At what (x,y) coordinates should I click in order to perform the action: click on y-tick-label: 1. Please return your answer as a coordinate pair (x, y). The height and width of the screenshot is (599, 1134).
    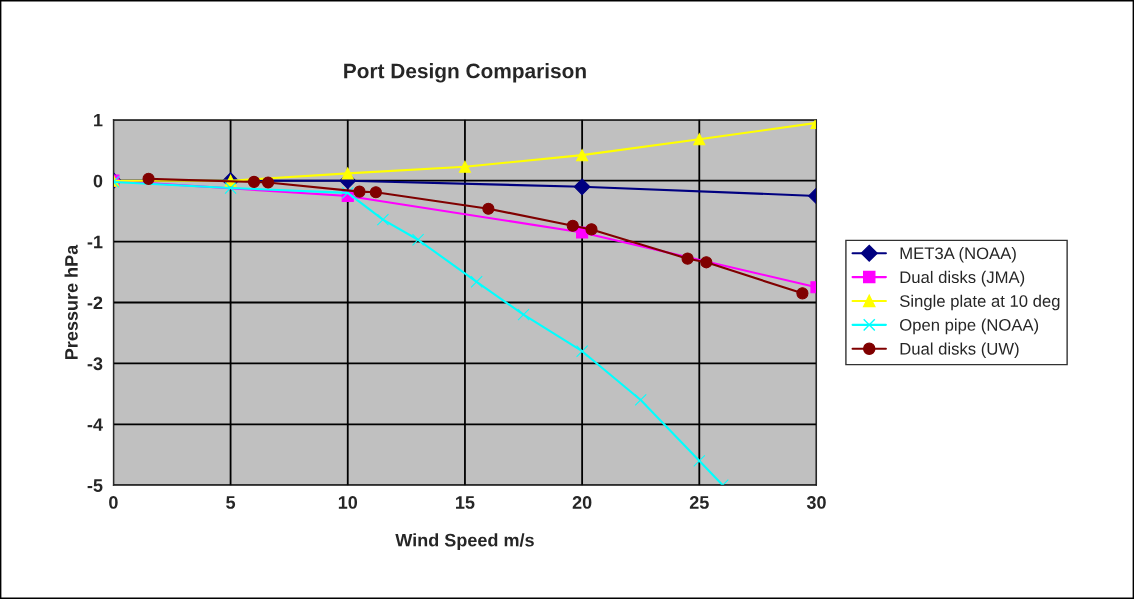
    Looking at the image, I should click on (98, 120).